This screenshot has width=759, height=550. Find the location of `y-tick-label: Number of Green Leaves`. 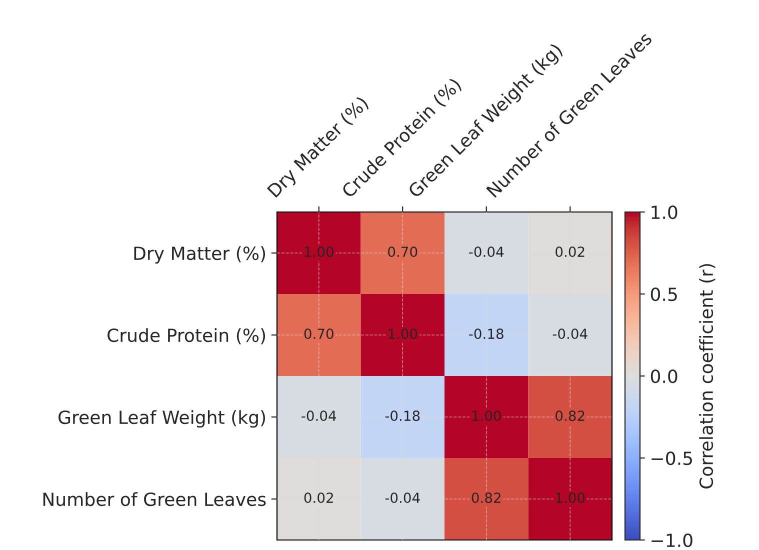

y-tick-label: Number of Green Leaves is located at coordinates (154, 499).